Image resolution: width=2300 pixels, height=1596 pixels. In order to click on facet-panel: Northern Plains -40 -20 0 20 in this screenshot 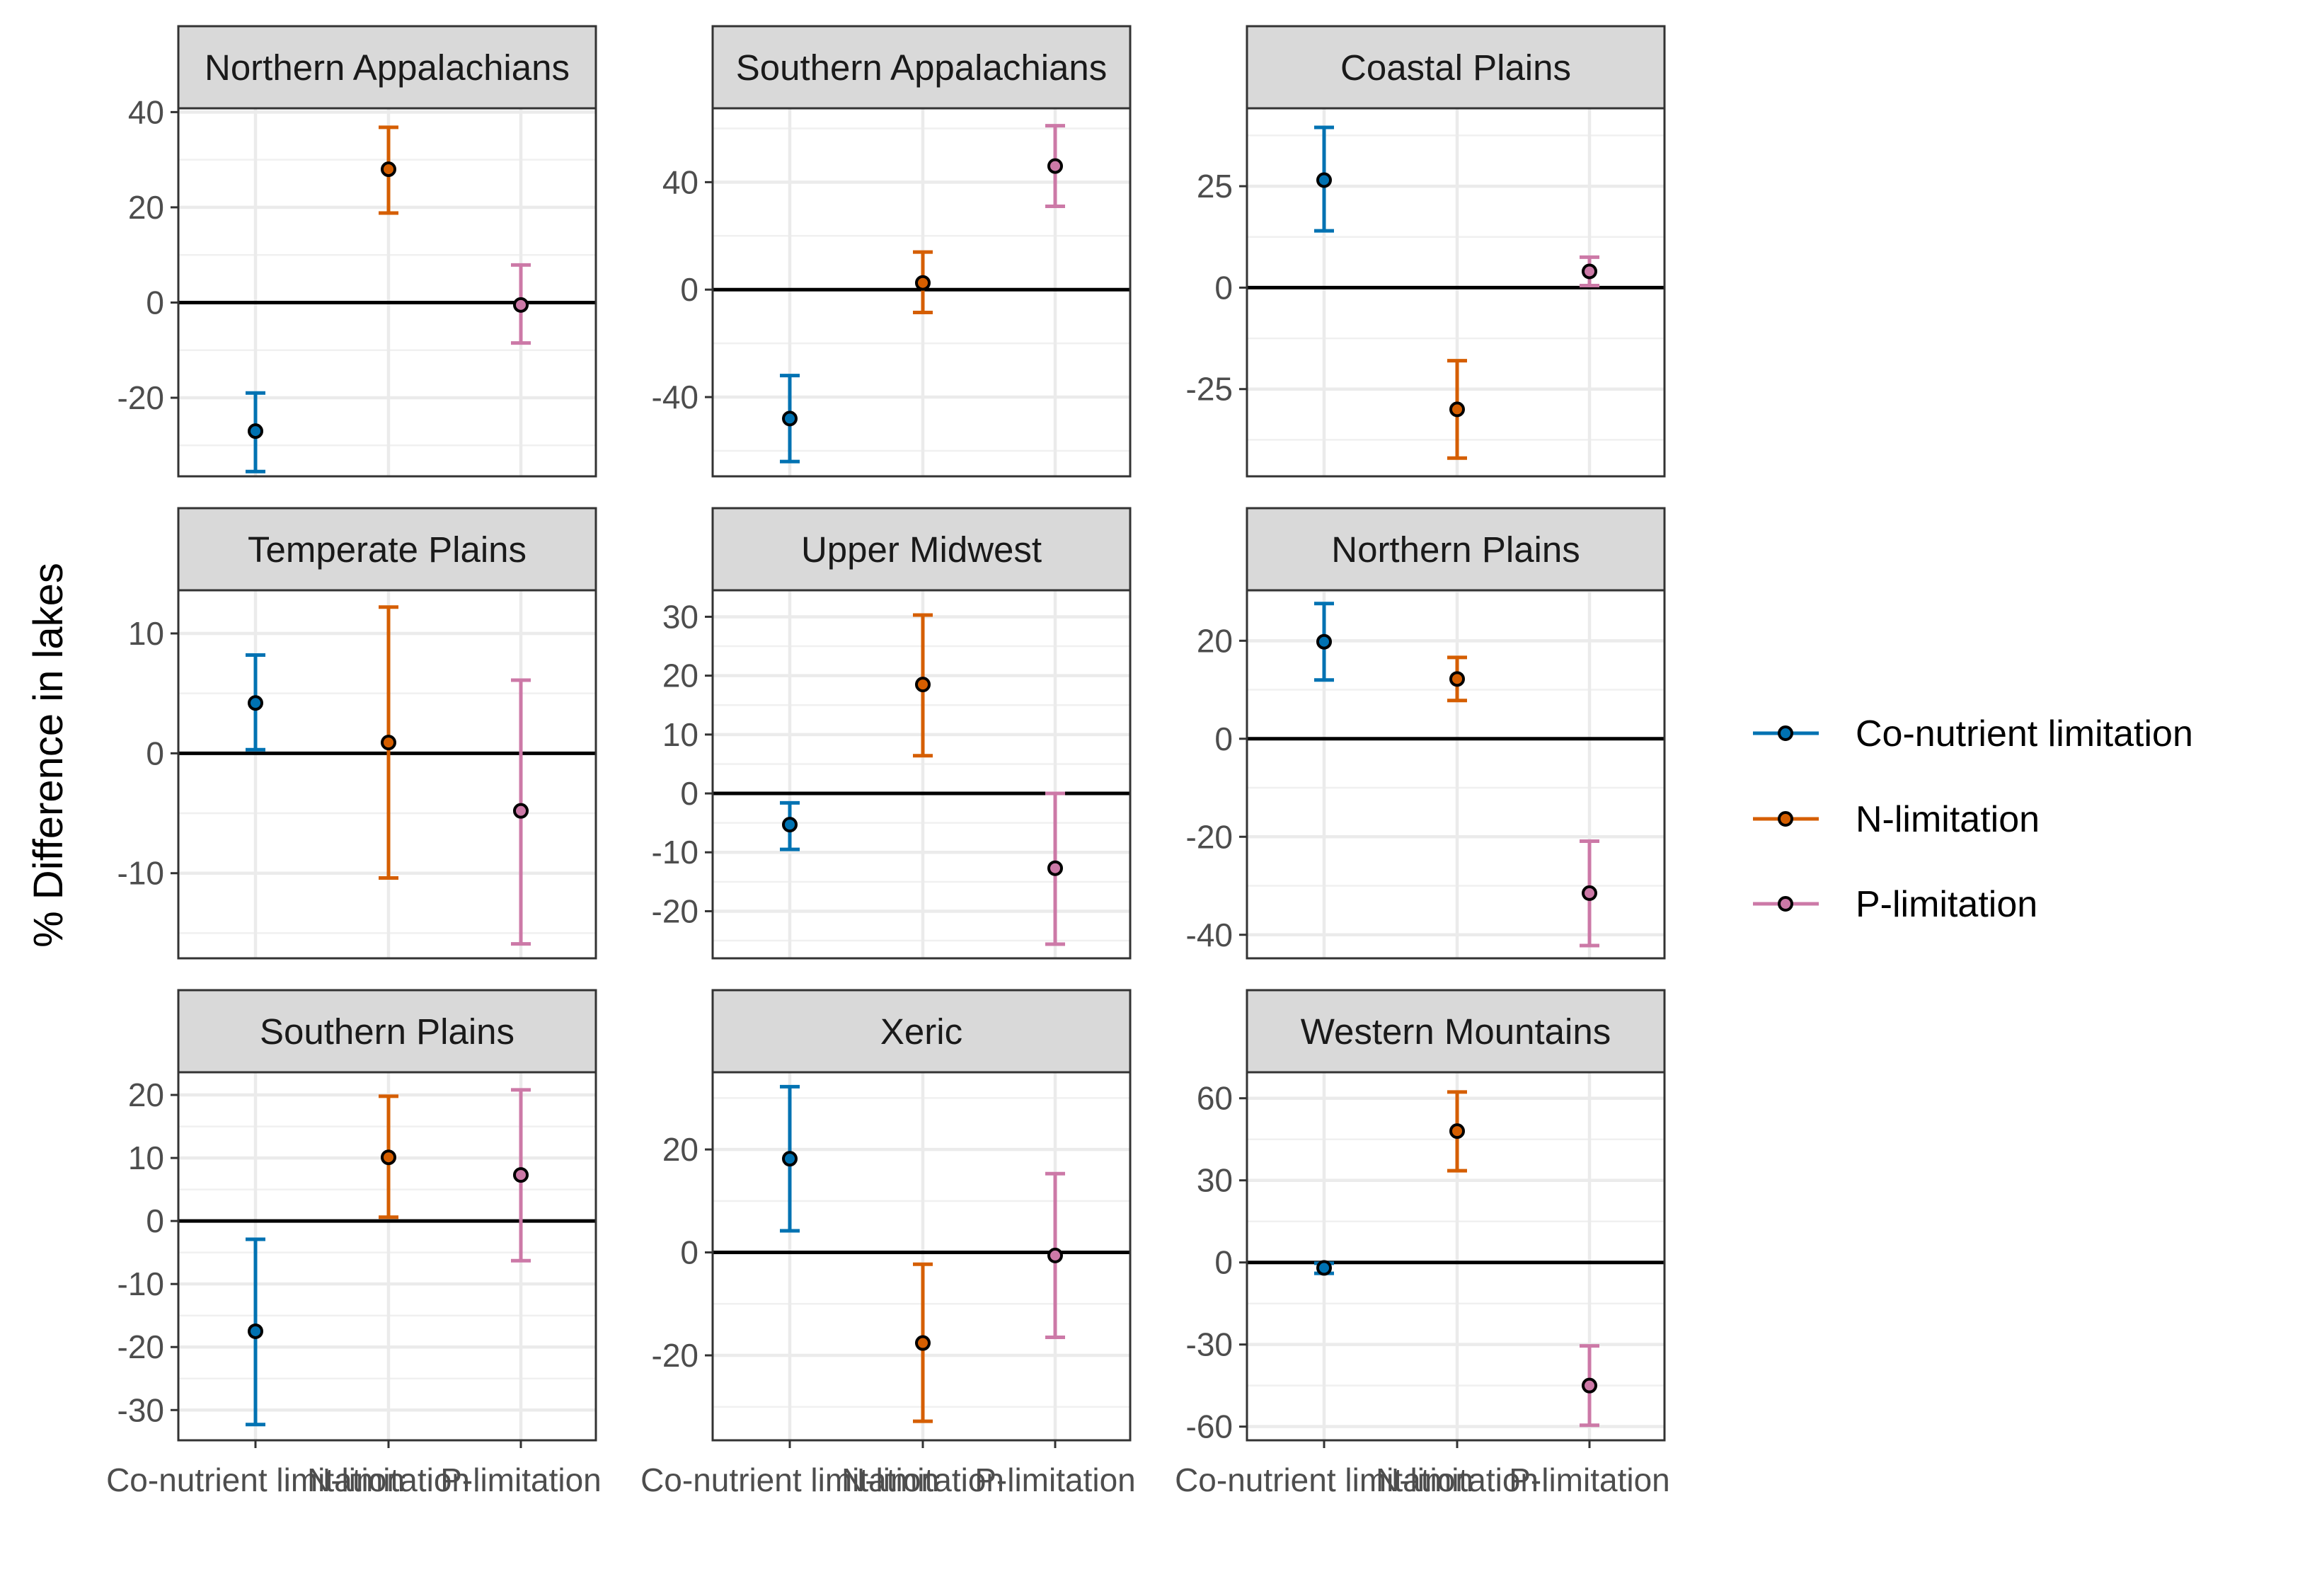, I will do `click(1426, 733)`.